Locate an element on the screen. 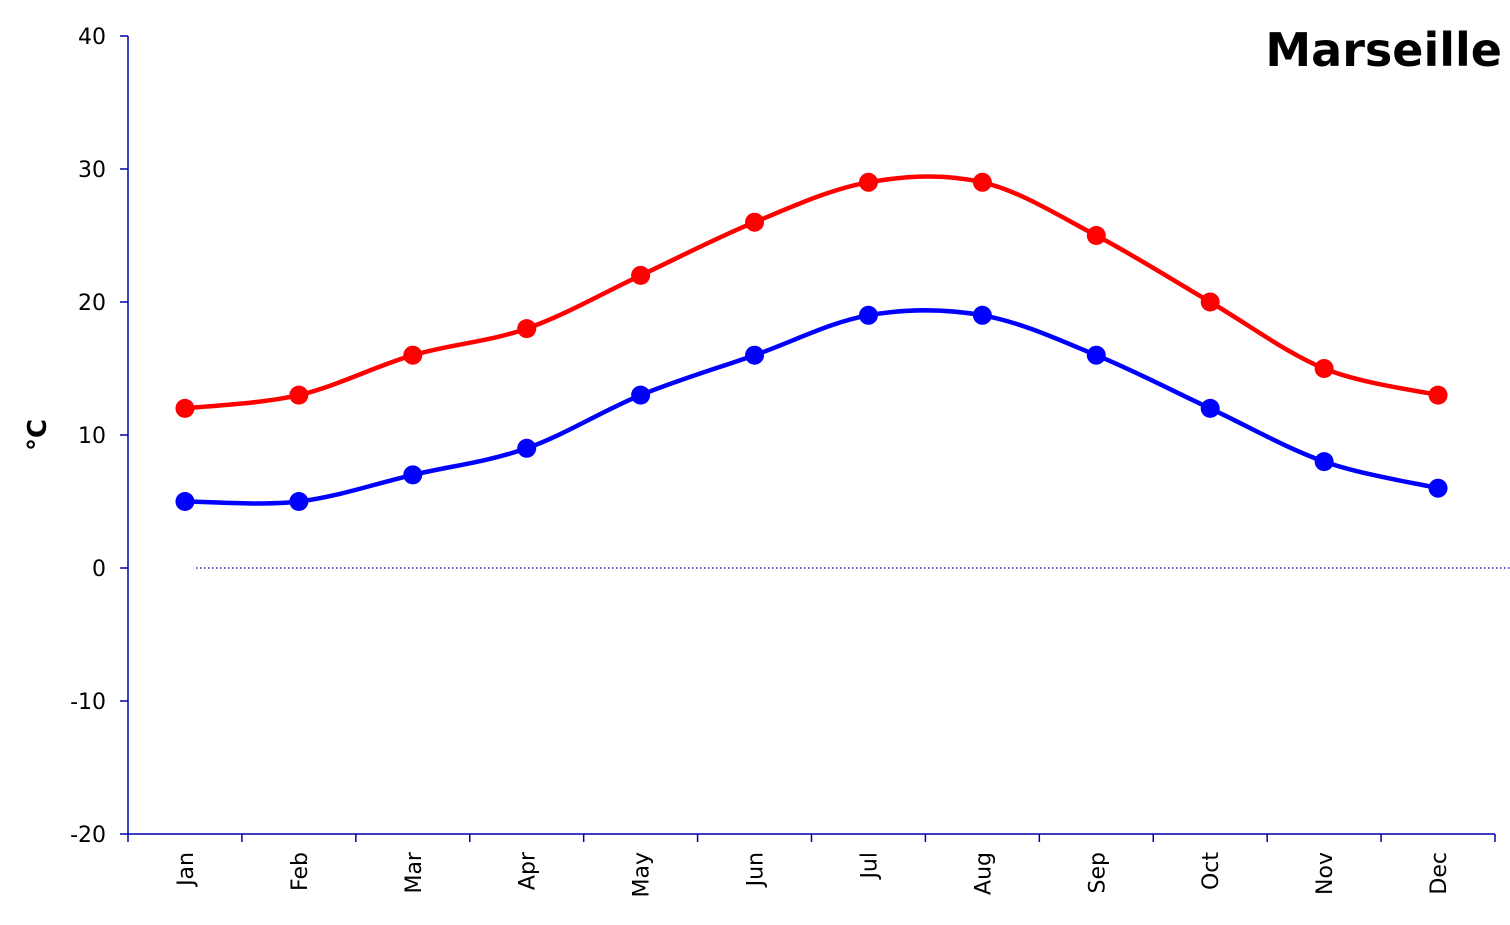 The width and height of the screenshot is (1510, 925). x-tick-label: Jul is located at coordinates (869, 866).